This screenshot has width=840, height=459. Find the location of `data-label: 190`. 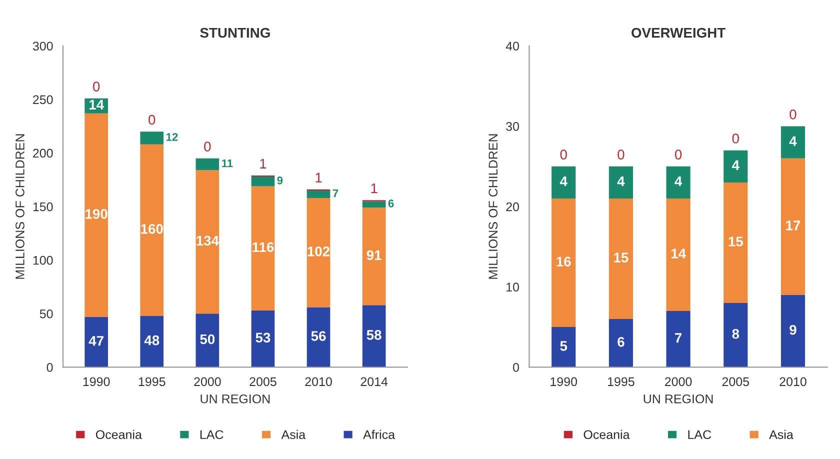

data-label: 190 is located at coordinates (97, 214).